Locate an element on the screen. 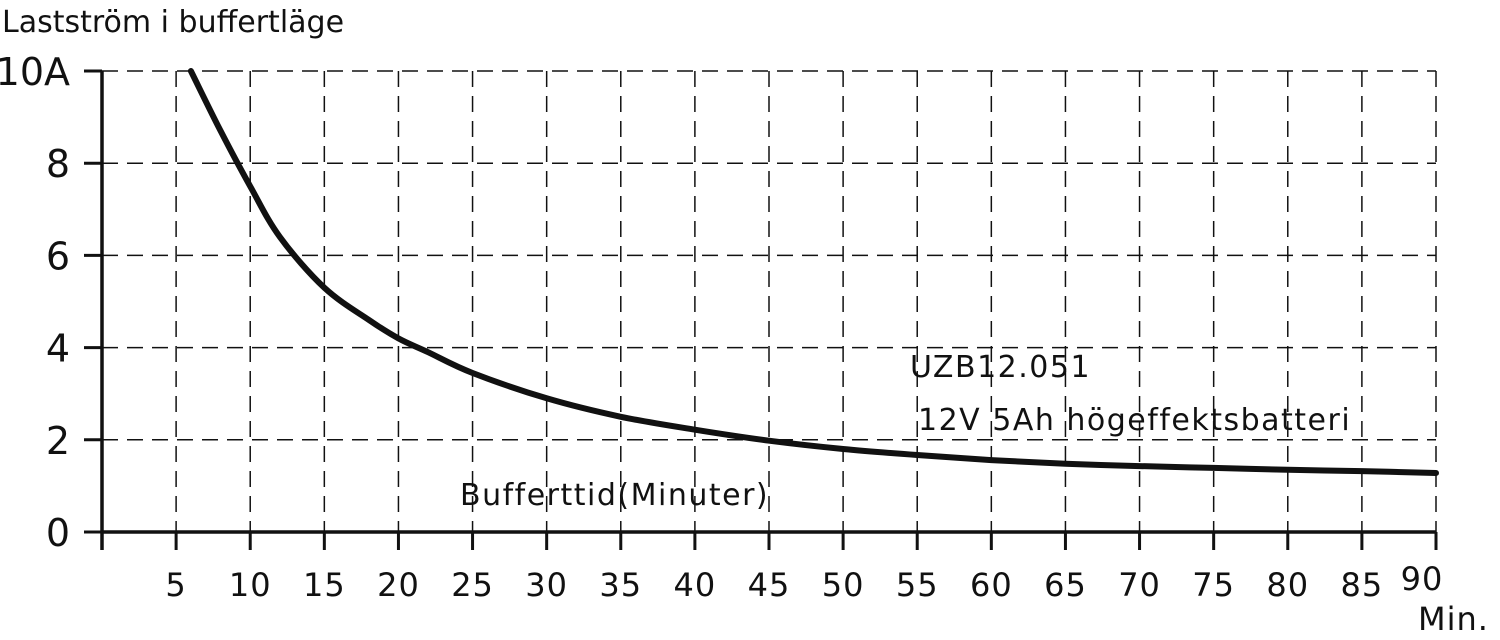 The image size is (1500, 640). annotation-model: UZB12.051 is located at coordinates (1000, 367).